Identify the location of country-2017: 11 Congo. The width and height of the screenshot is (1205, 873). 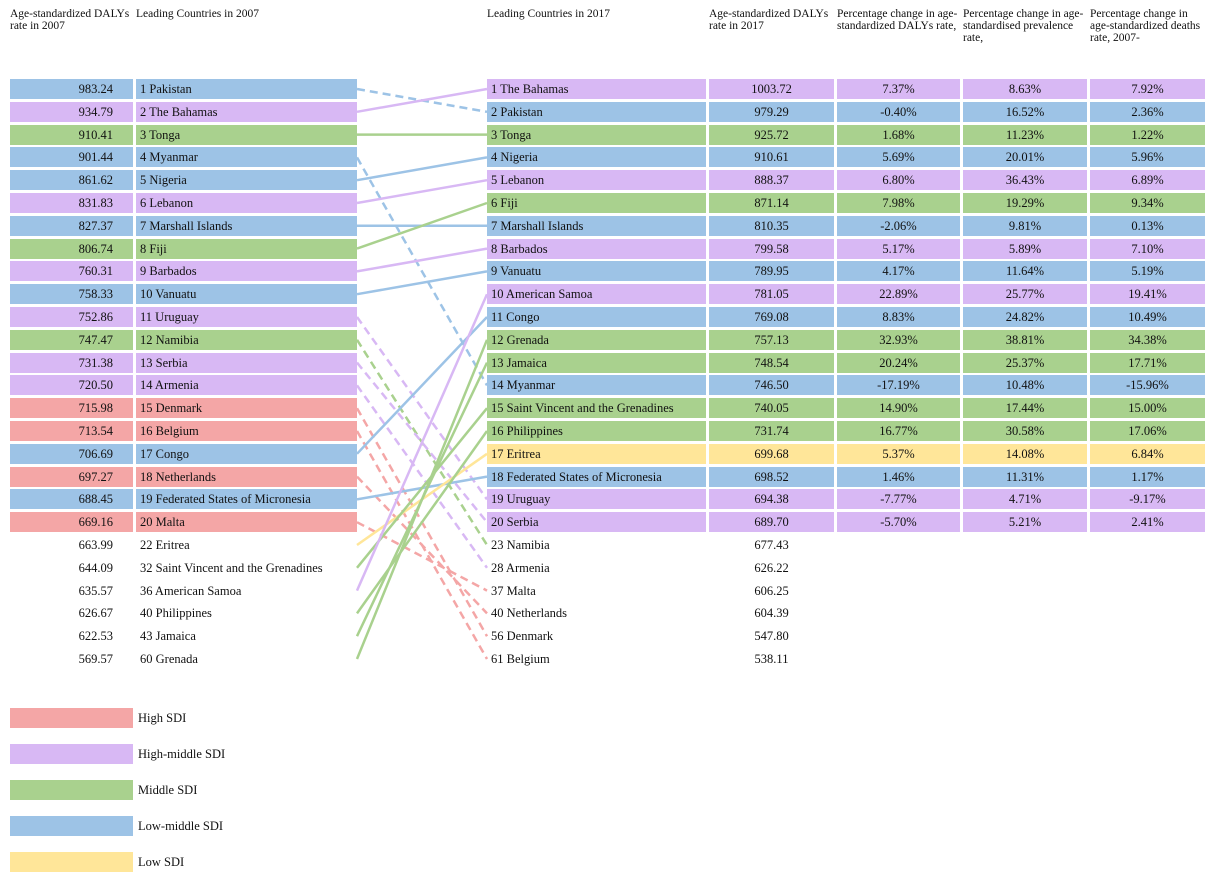
(596, 317).